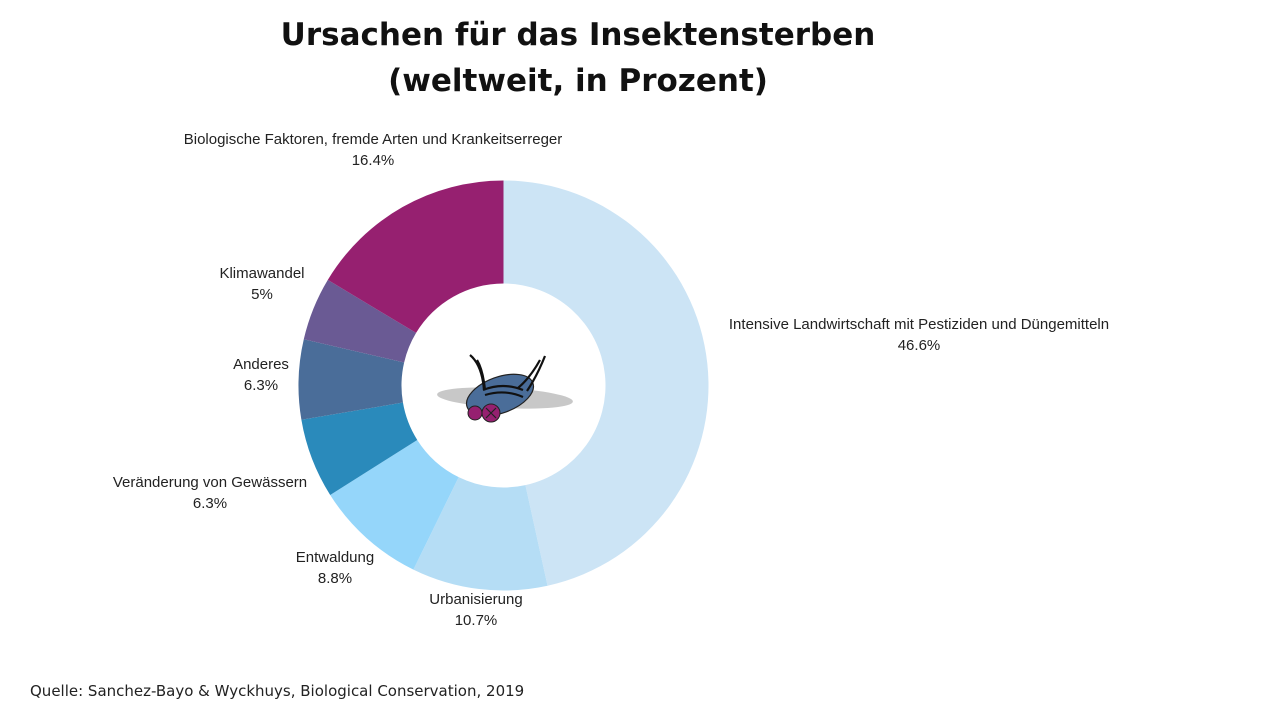 This screenshot has height=720, width=1280. Describe the element at coordinates (578, 81) in the screenshot. I see `chart-subtitle: (weltweit, in Prozent)` at that location.